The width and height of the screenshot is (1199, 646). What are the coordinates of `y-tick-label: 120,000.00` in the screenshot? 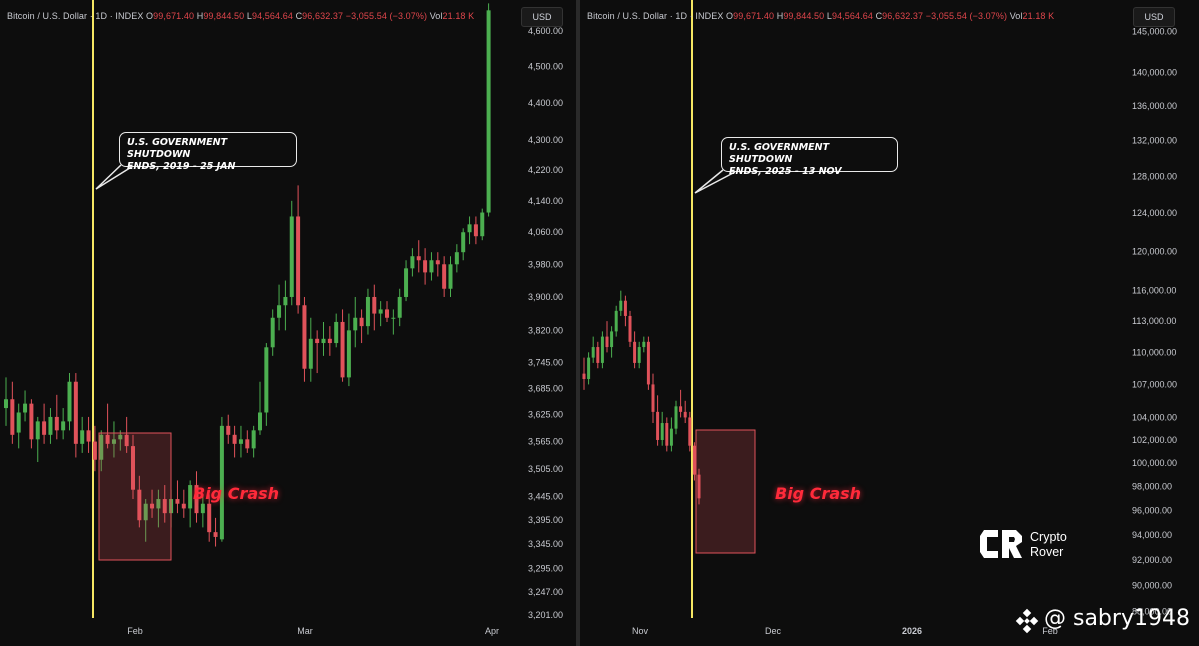 It's located at (1154, 251).